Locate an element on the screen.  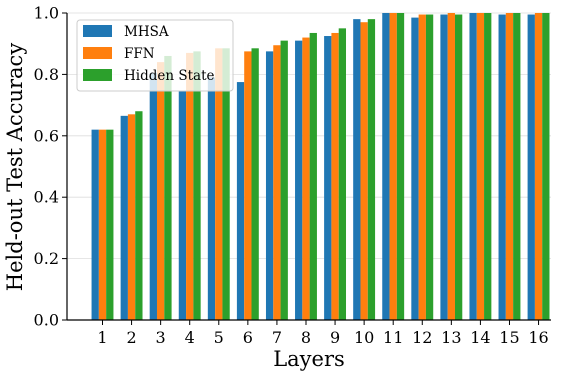
x-tick-label: 6 is located at coordinates (248, 337).